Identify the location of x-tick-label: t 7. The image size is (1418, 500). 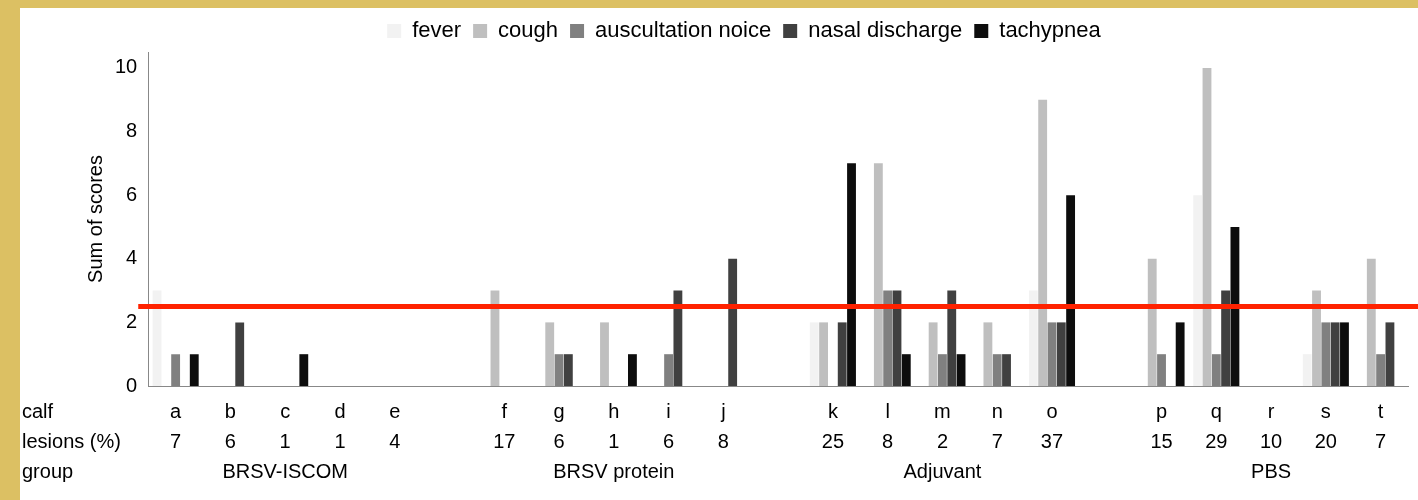
(1381, 425).